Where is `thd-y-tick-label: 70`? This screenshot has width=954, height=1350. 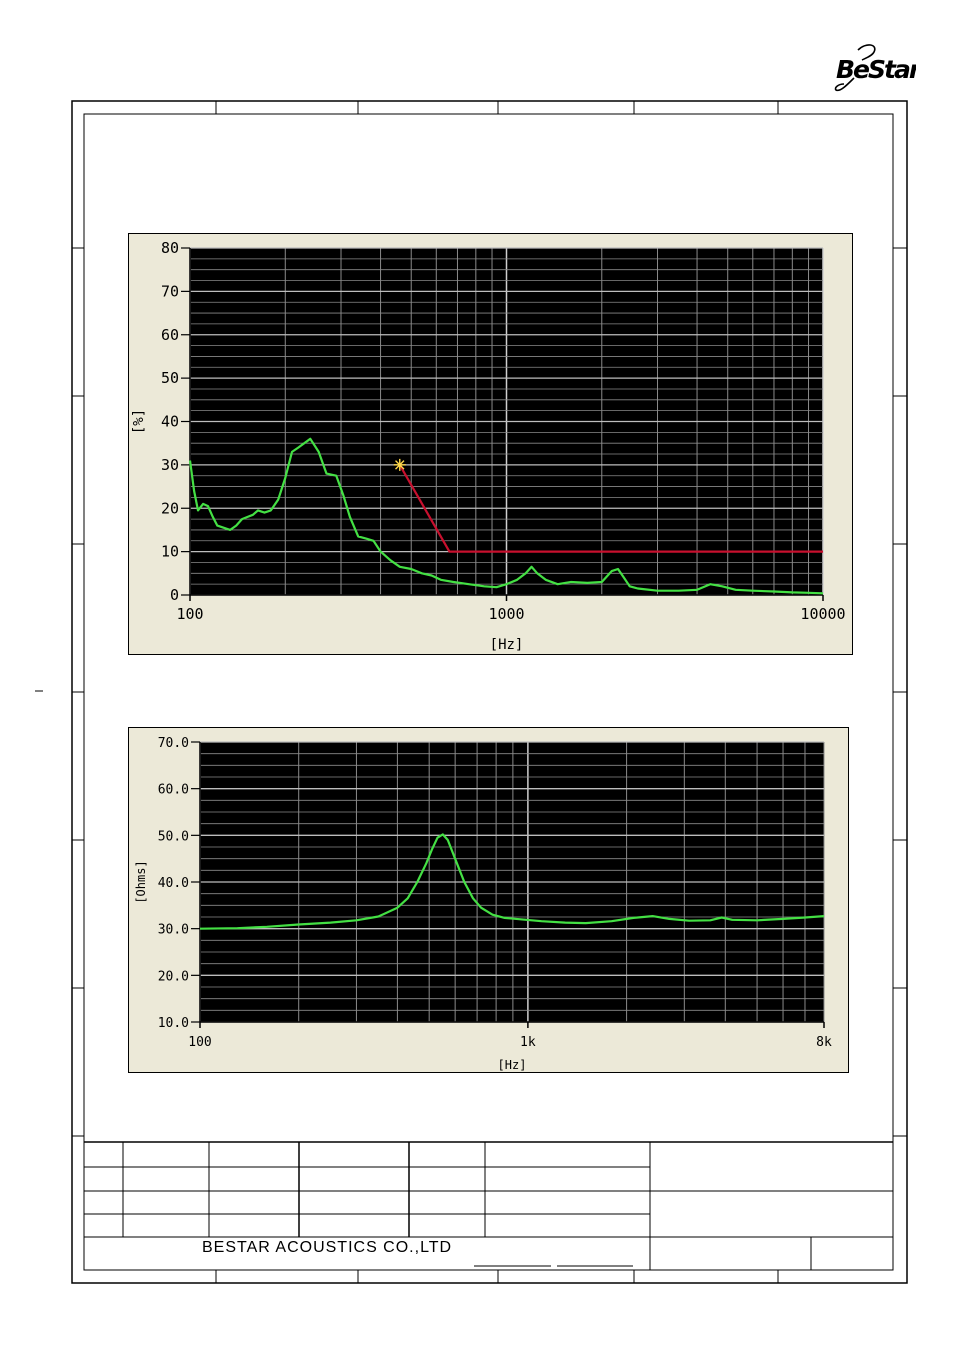
thd-y-tick-label: 70 is located at coordinates (170, 291).